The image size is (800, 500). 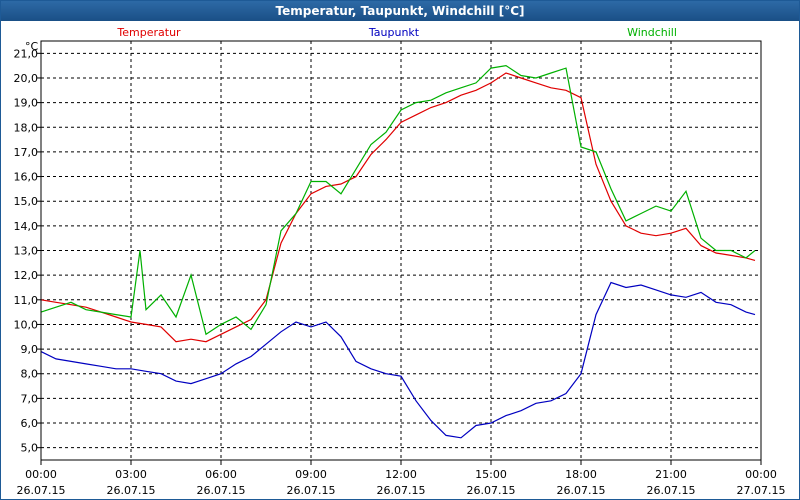 What do you see at coordinates (26, 78) in the screenshot?
I see `y-tick-label: 20,0` at bounding box center [26, 78].